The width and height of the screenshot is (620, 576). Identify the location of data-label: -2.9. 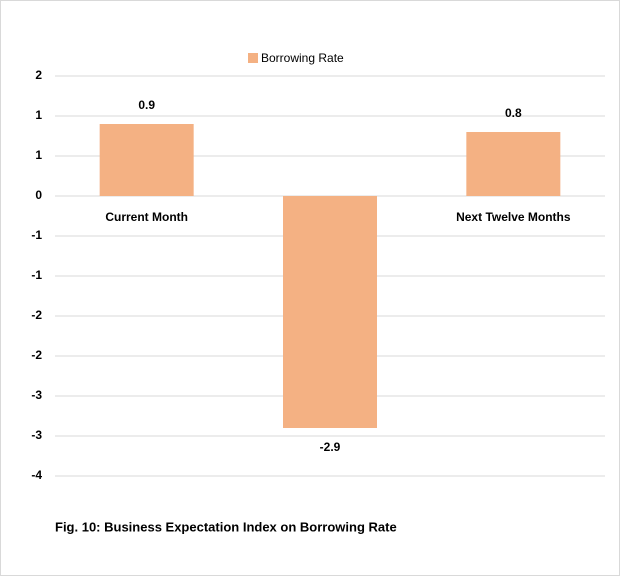
(330, 447).